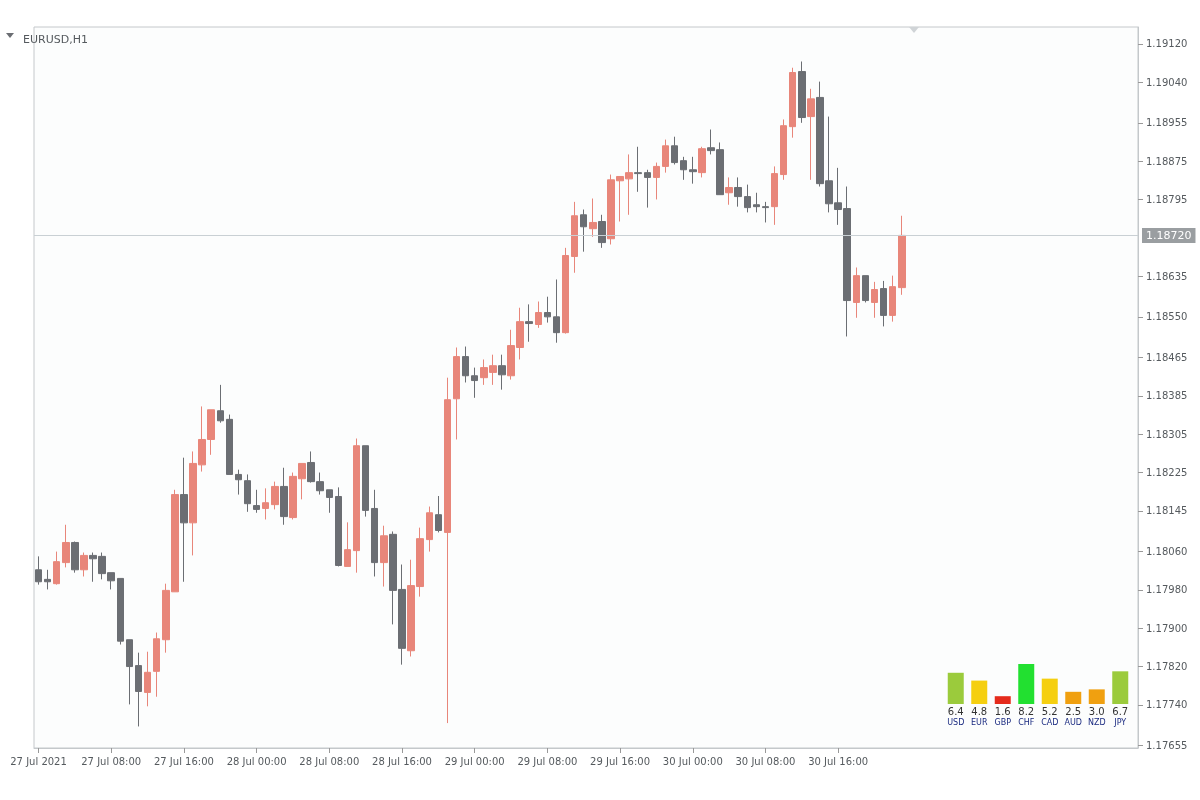 This screenshot has height=800, width=1200. I want to click on y-tick-label: 1.18635, so click(1167, 276).